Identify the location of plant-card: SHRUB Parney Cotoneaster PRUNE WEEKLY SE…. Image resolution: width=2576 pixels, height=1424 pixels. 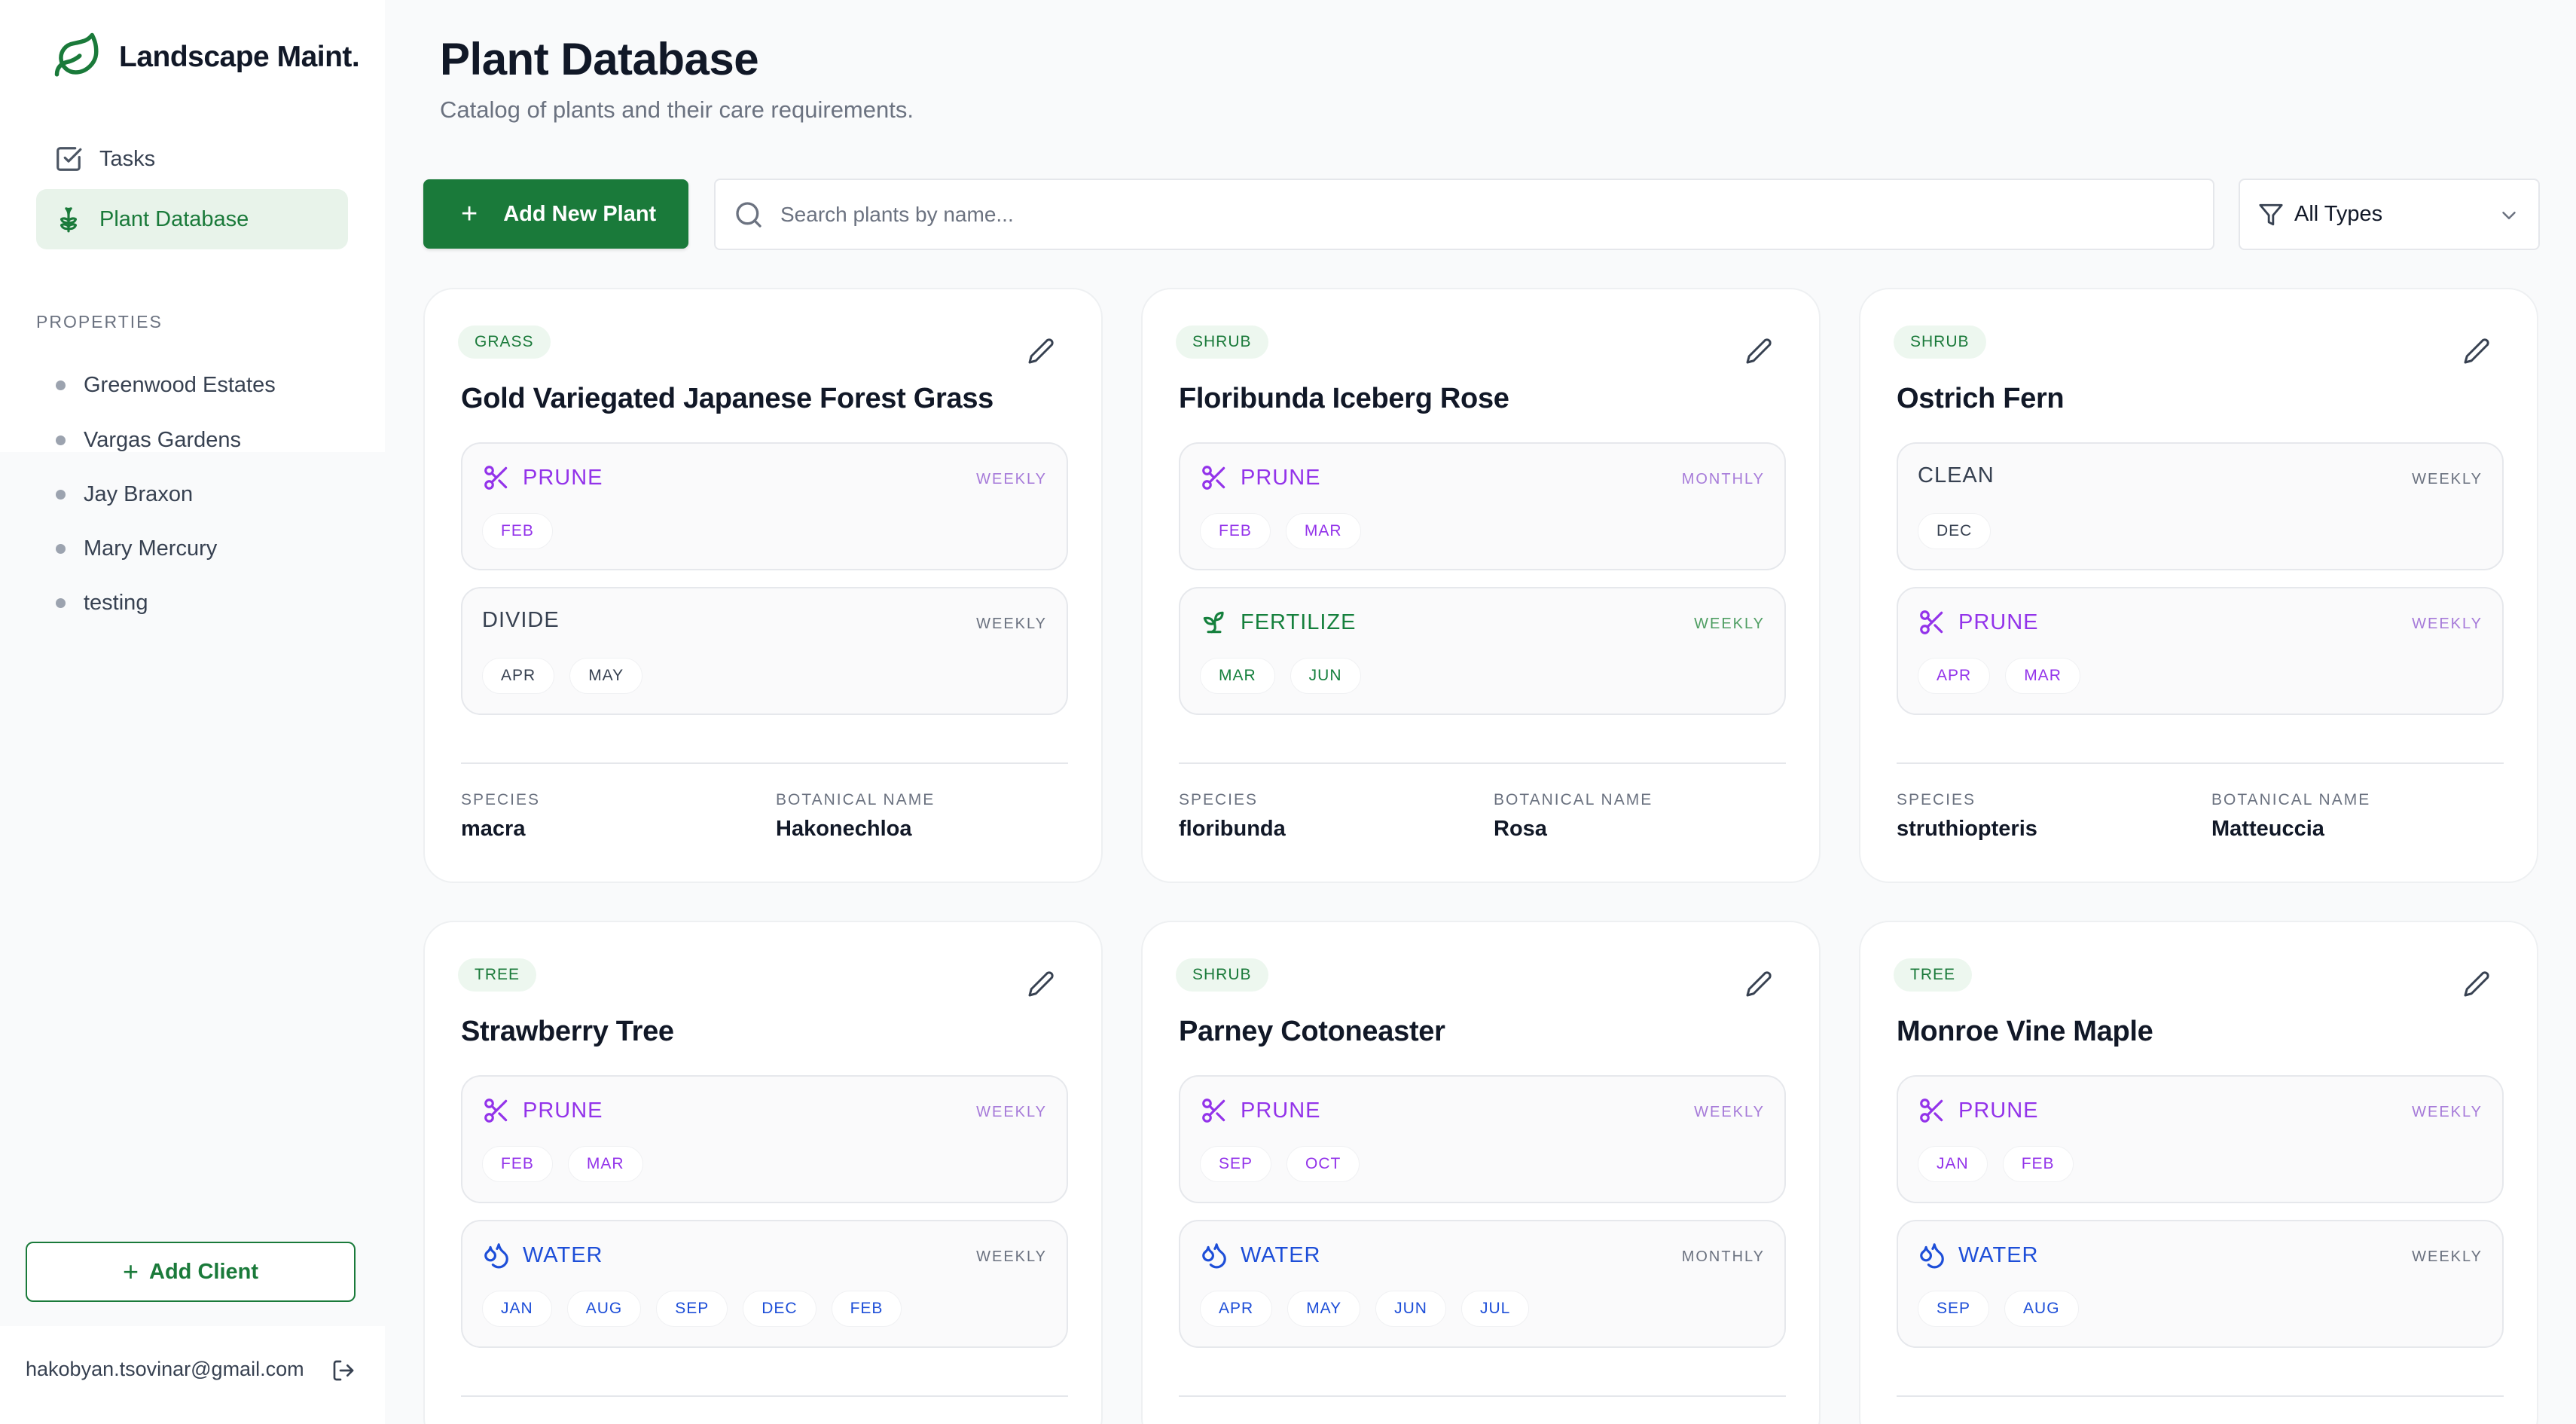
(1481, 1172).